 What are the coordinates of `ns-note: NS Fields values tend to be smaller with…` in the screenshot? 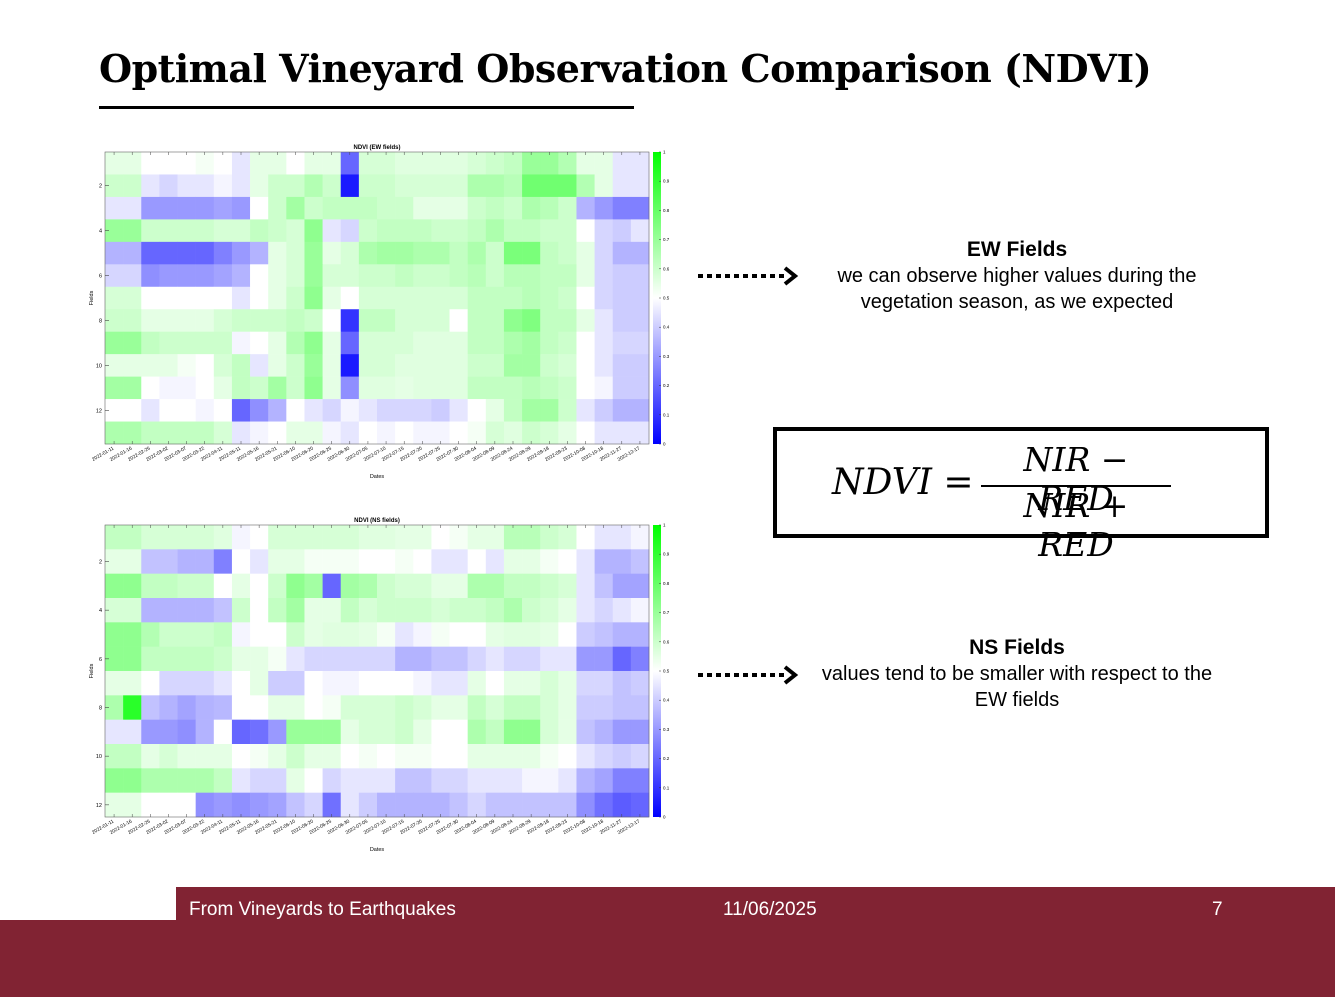 It's located at (1017, 674).